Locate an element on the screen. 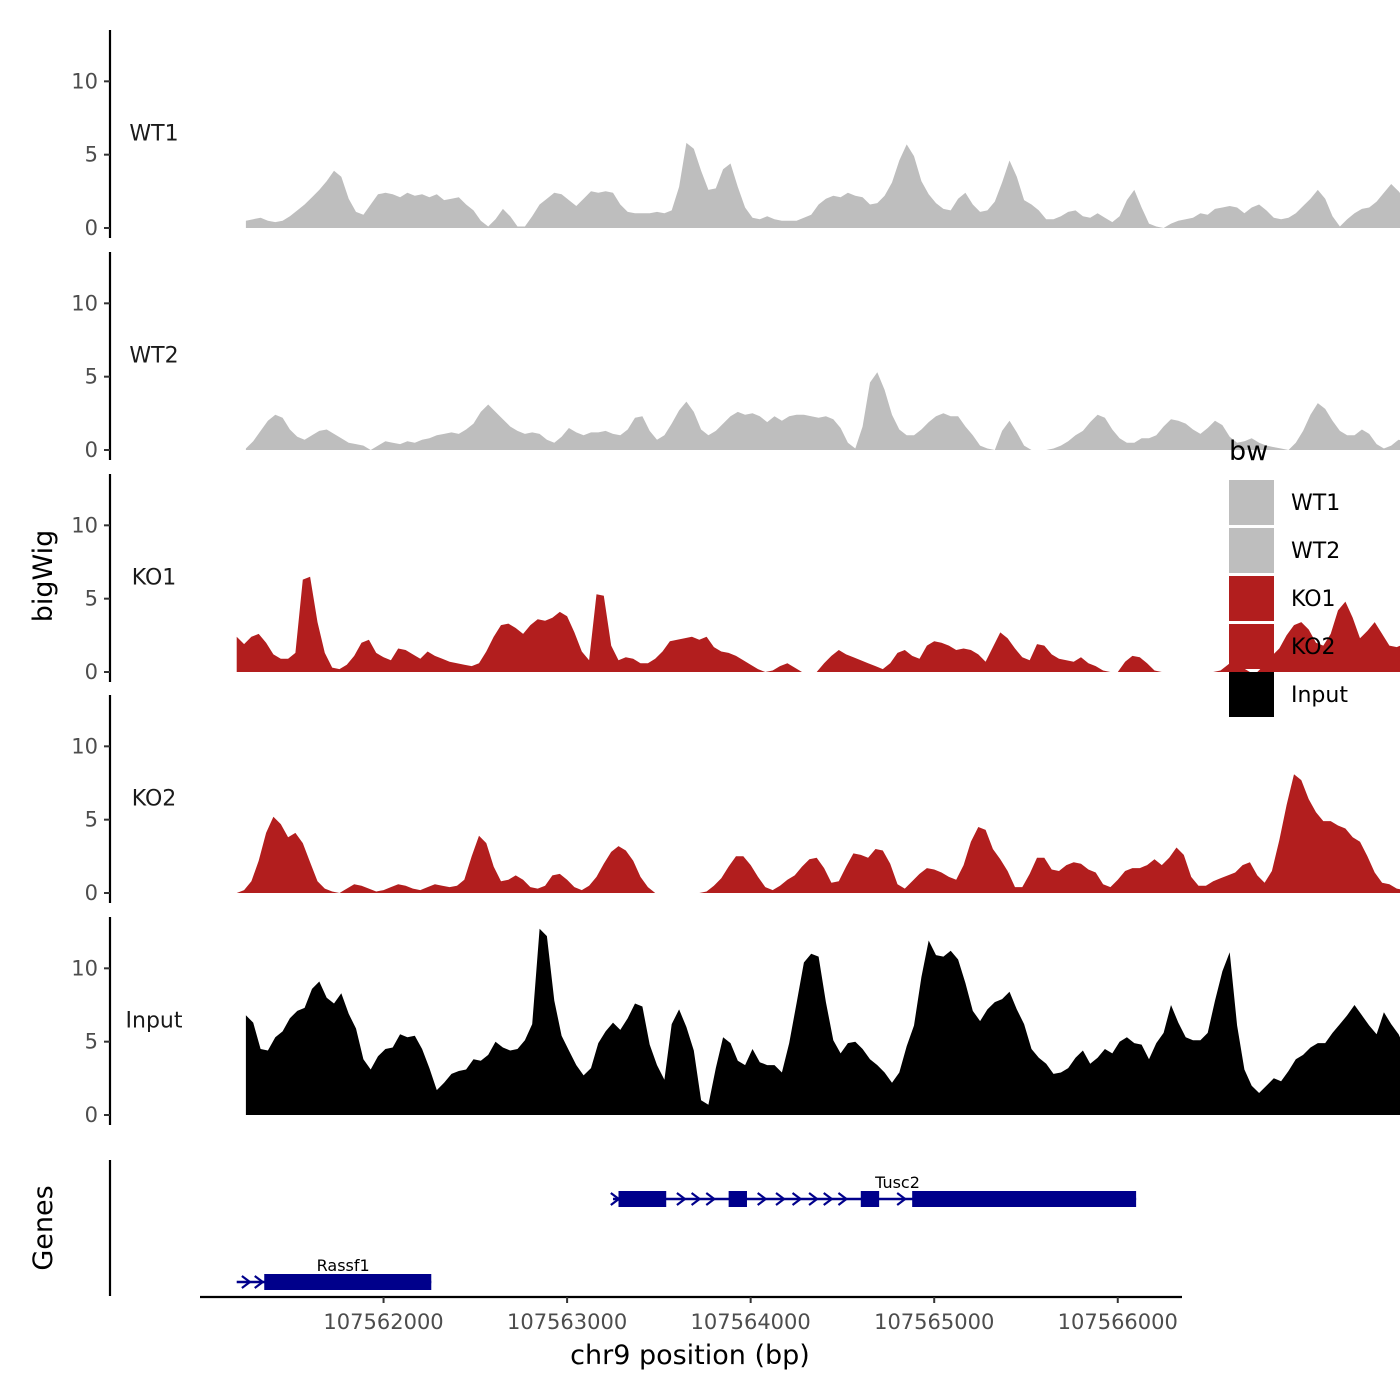  track-label: KO2 is located at coordinates (154, 799).